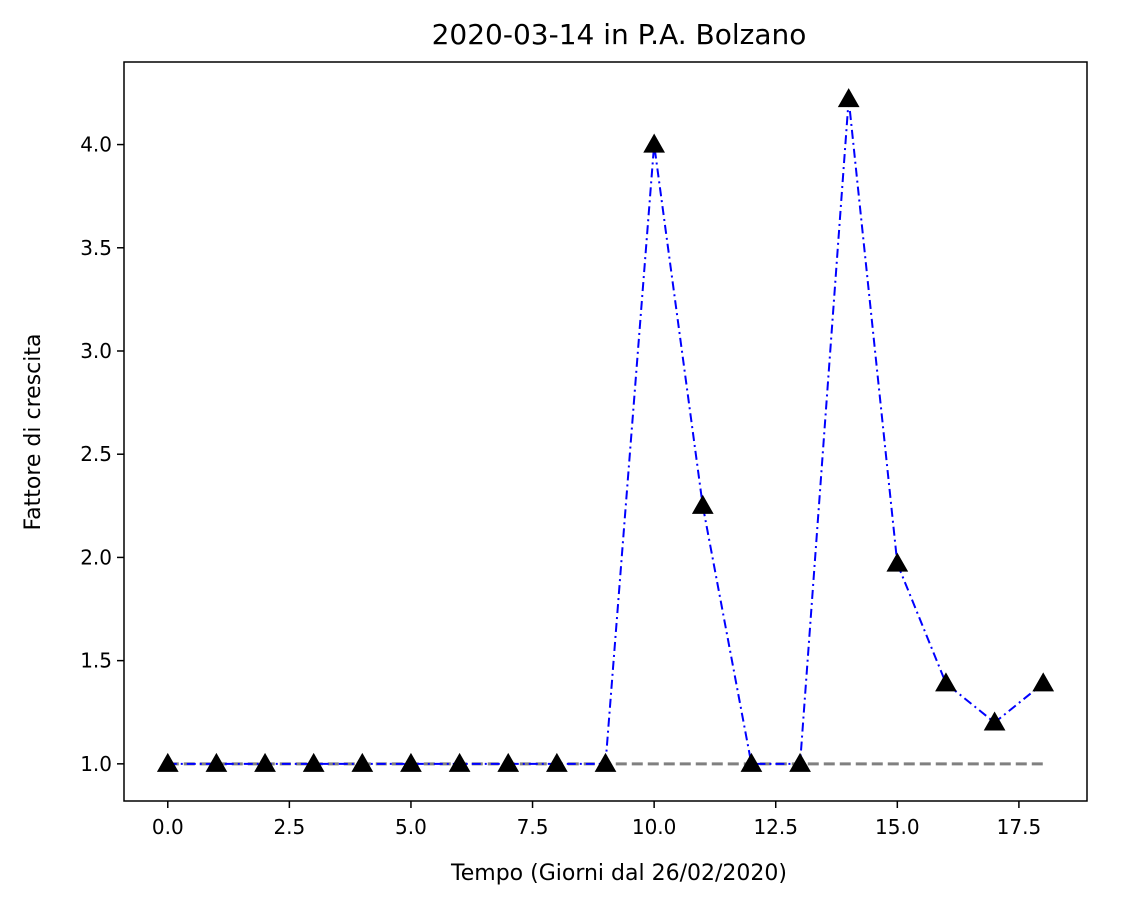 This screenshot has height=908, width=1134. What do you see at coordinates (96, 351) in the screenshot?
I see `y-tick-label: 3.0` at bounding box center [96, 351].